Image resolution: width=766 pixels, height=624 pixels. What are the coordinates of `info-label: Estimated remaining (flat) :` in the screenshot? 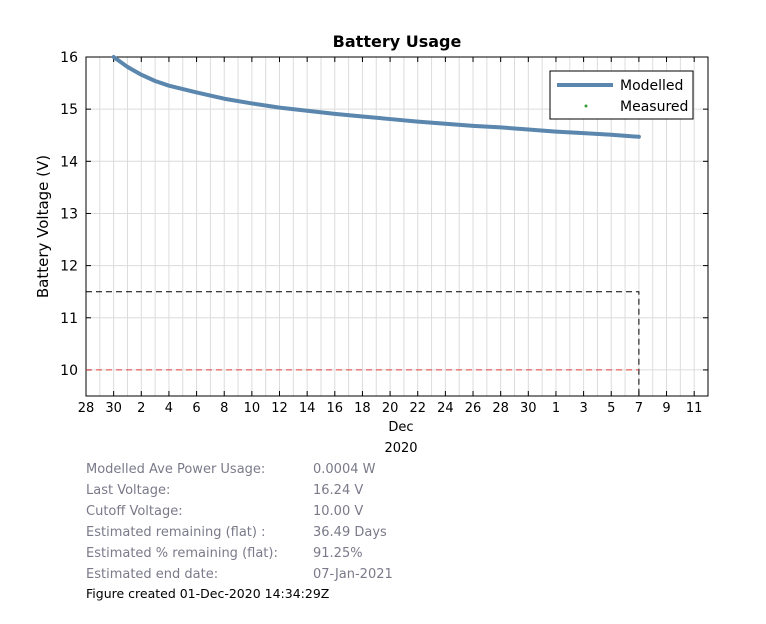 It's located at (176, 532).